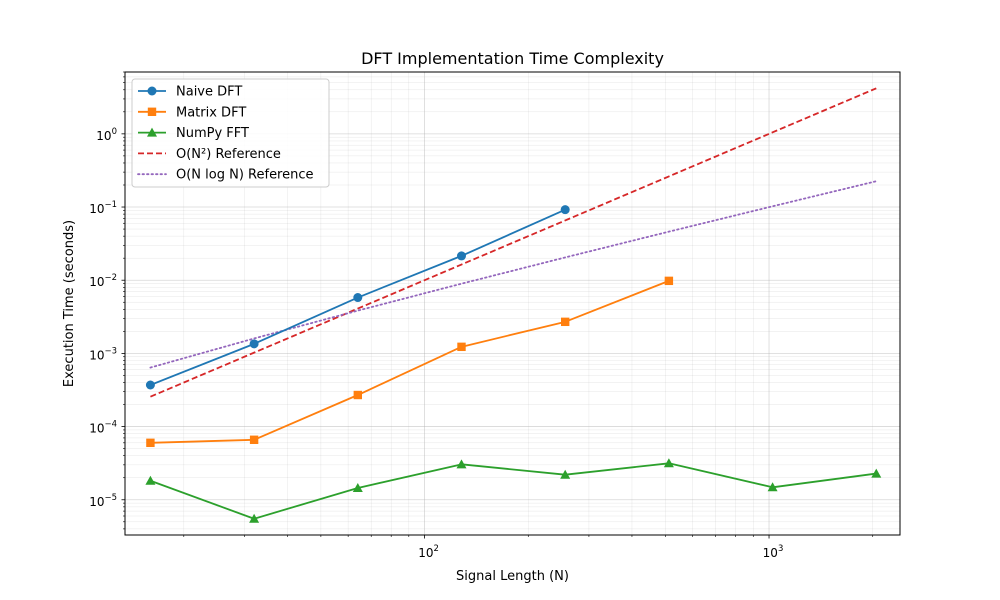 The width and height of the screenshot is (1000, 600). Describe the element at coordinates (103, 428) in the screenshot. I see `y-tick-label: 10⁻⁴` at that location.